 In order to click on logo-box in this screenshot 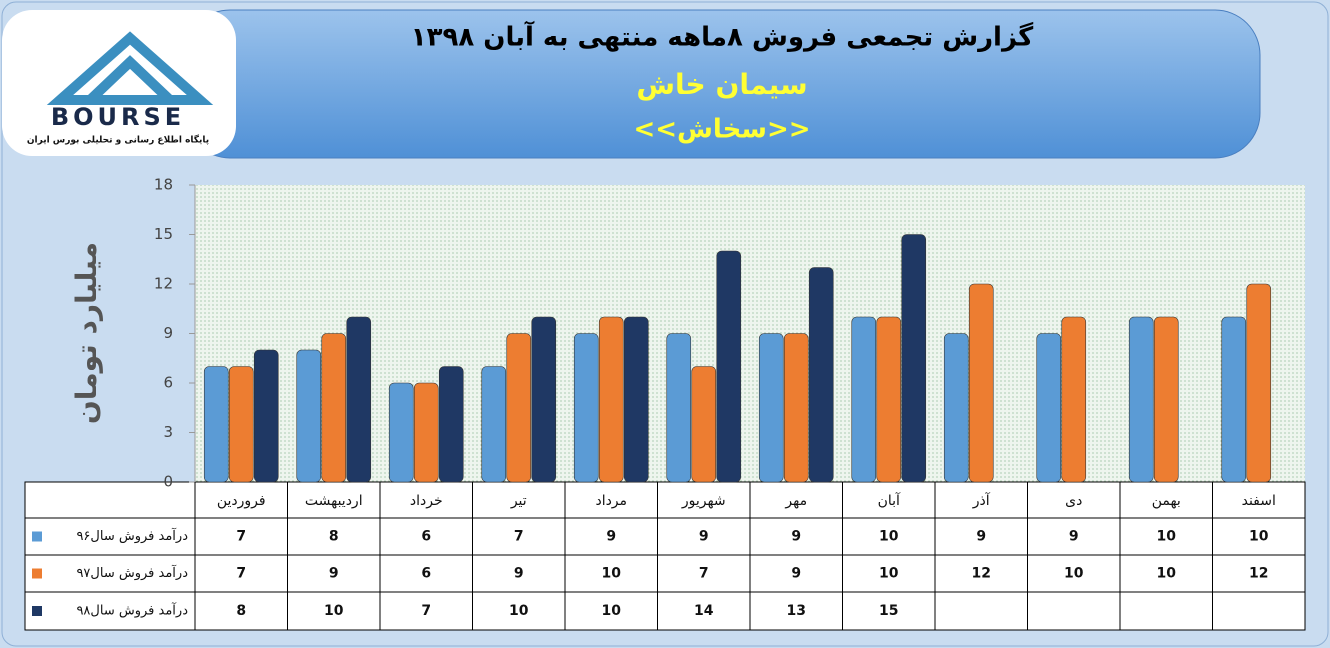, I will do `click(119, 83)`.